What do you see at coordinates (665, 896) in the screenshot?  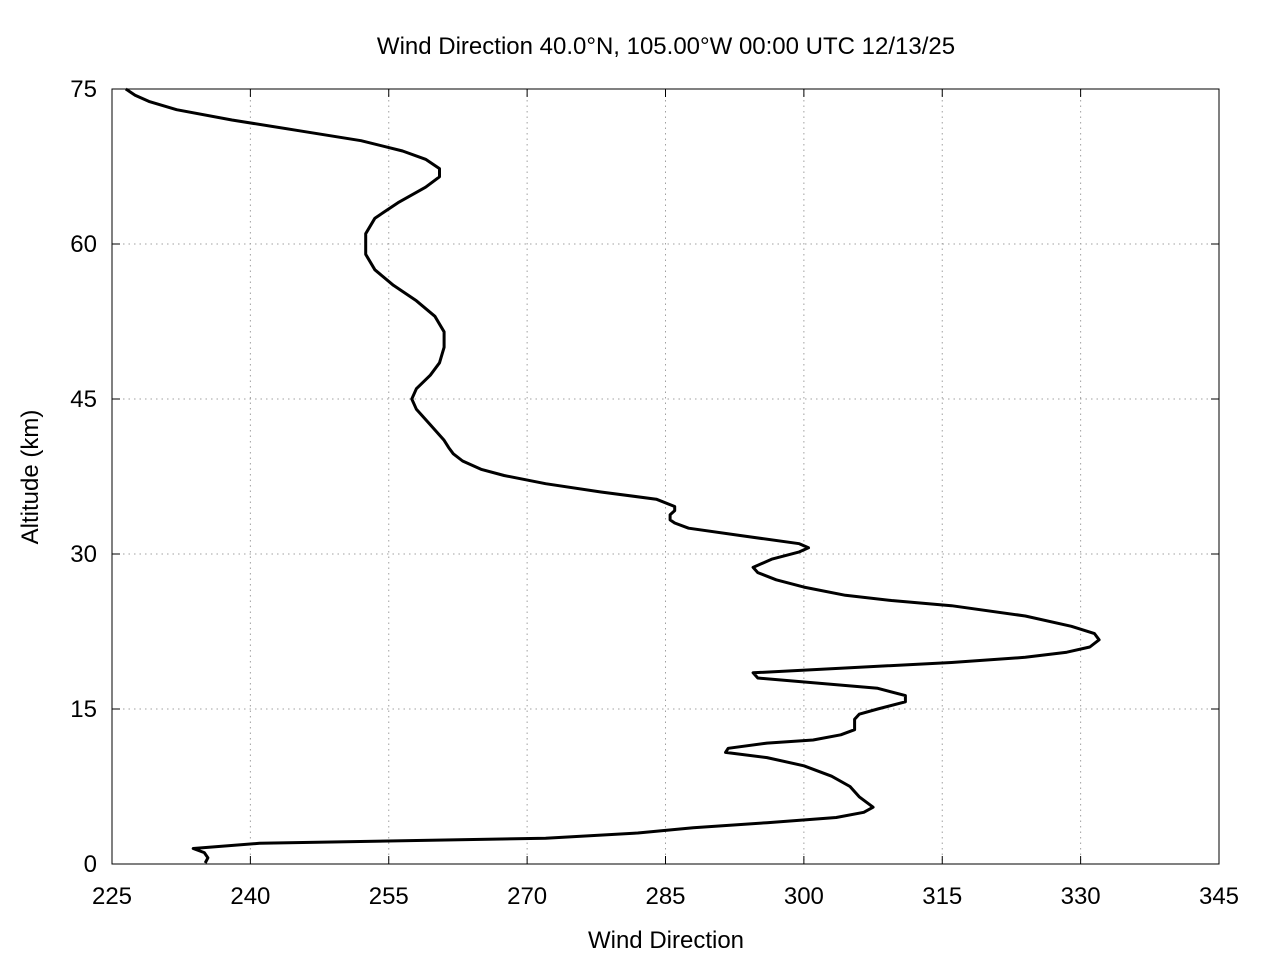 I see `x-tick-label: 285` at bounding box center [665, 896].